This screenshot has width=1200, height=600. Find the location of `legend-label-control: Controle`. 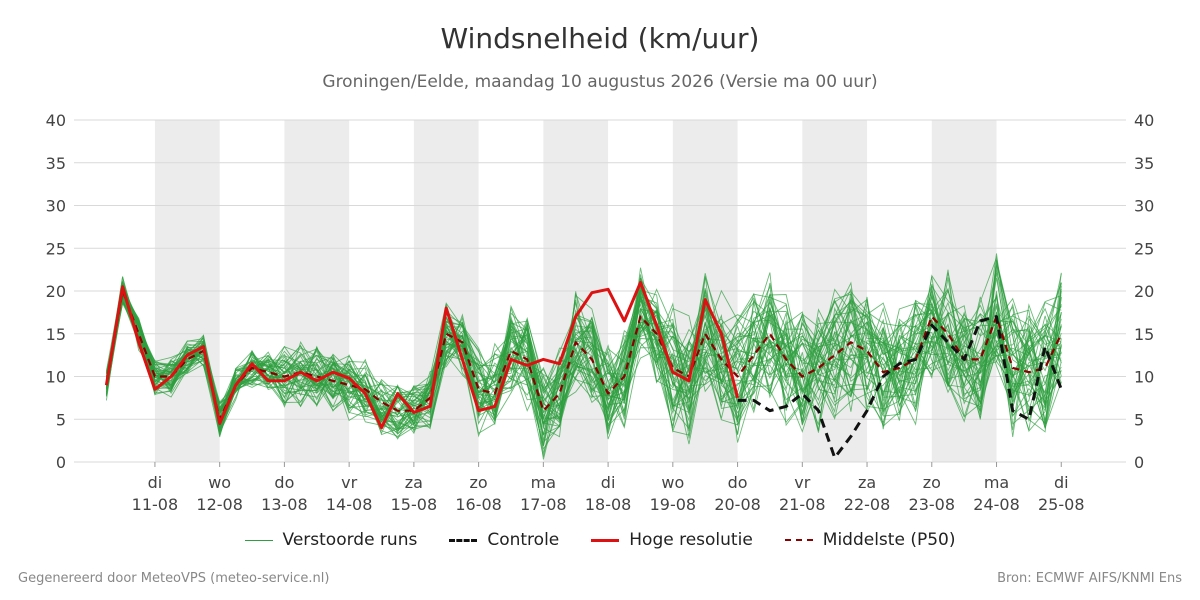

legend-label-control: Controle is located at coordinates (523, 540).